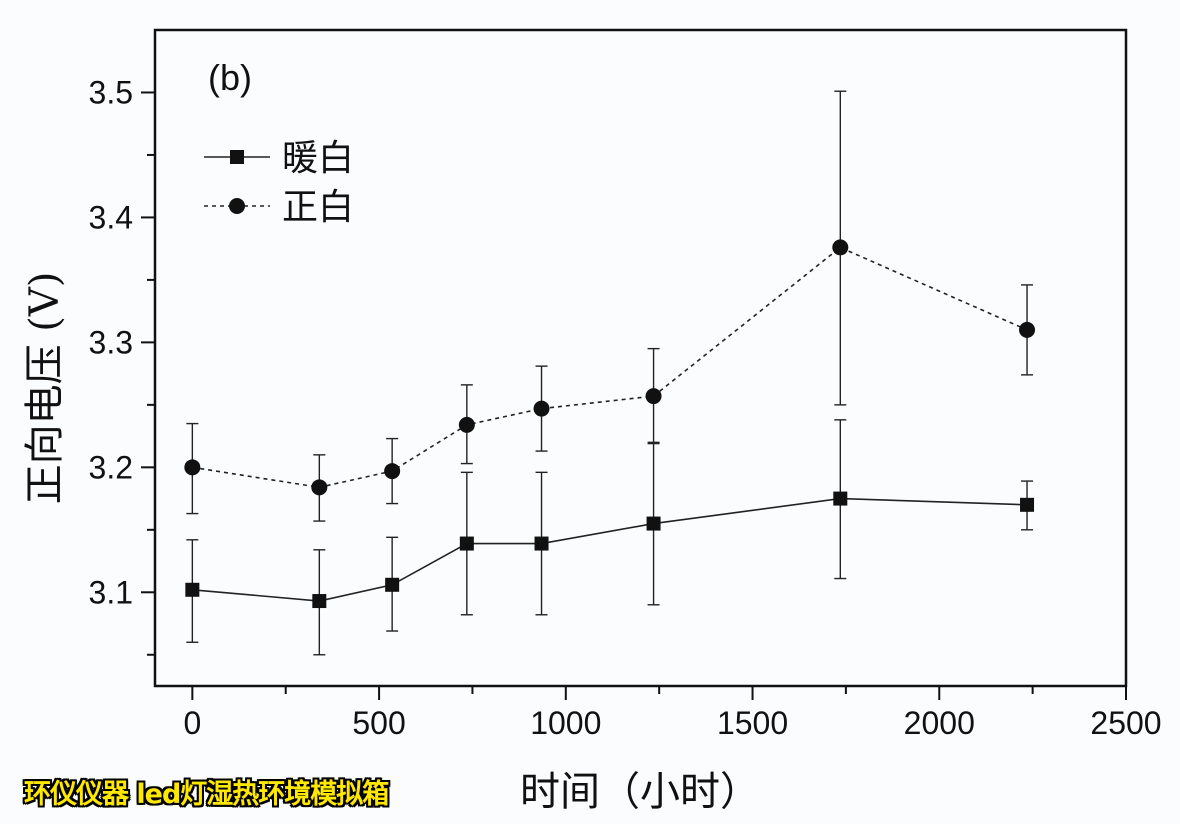  What do you see at coordinates (237, 206) in the screenshot?
I see `legend-marker-circle` at bounding box center [237, 206].